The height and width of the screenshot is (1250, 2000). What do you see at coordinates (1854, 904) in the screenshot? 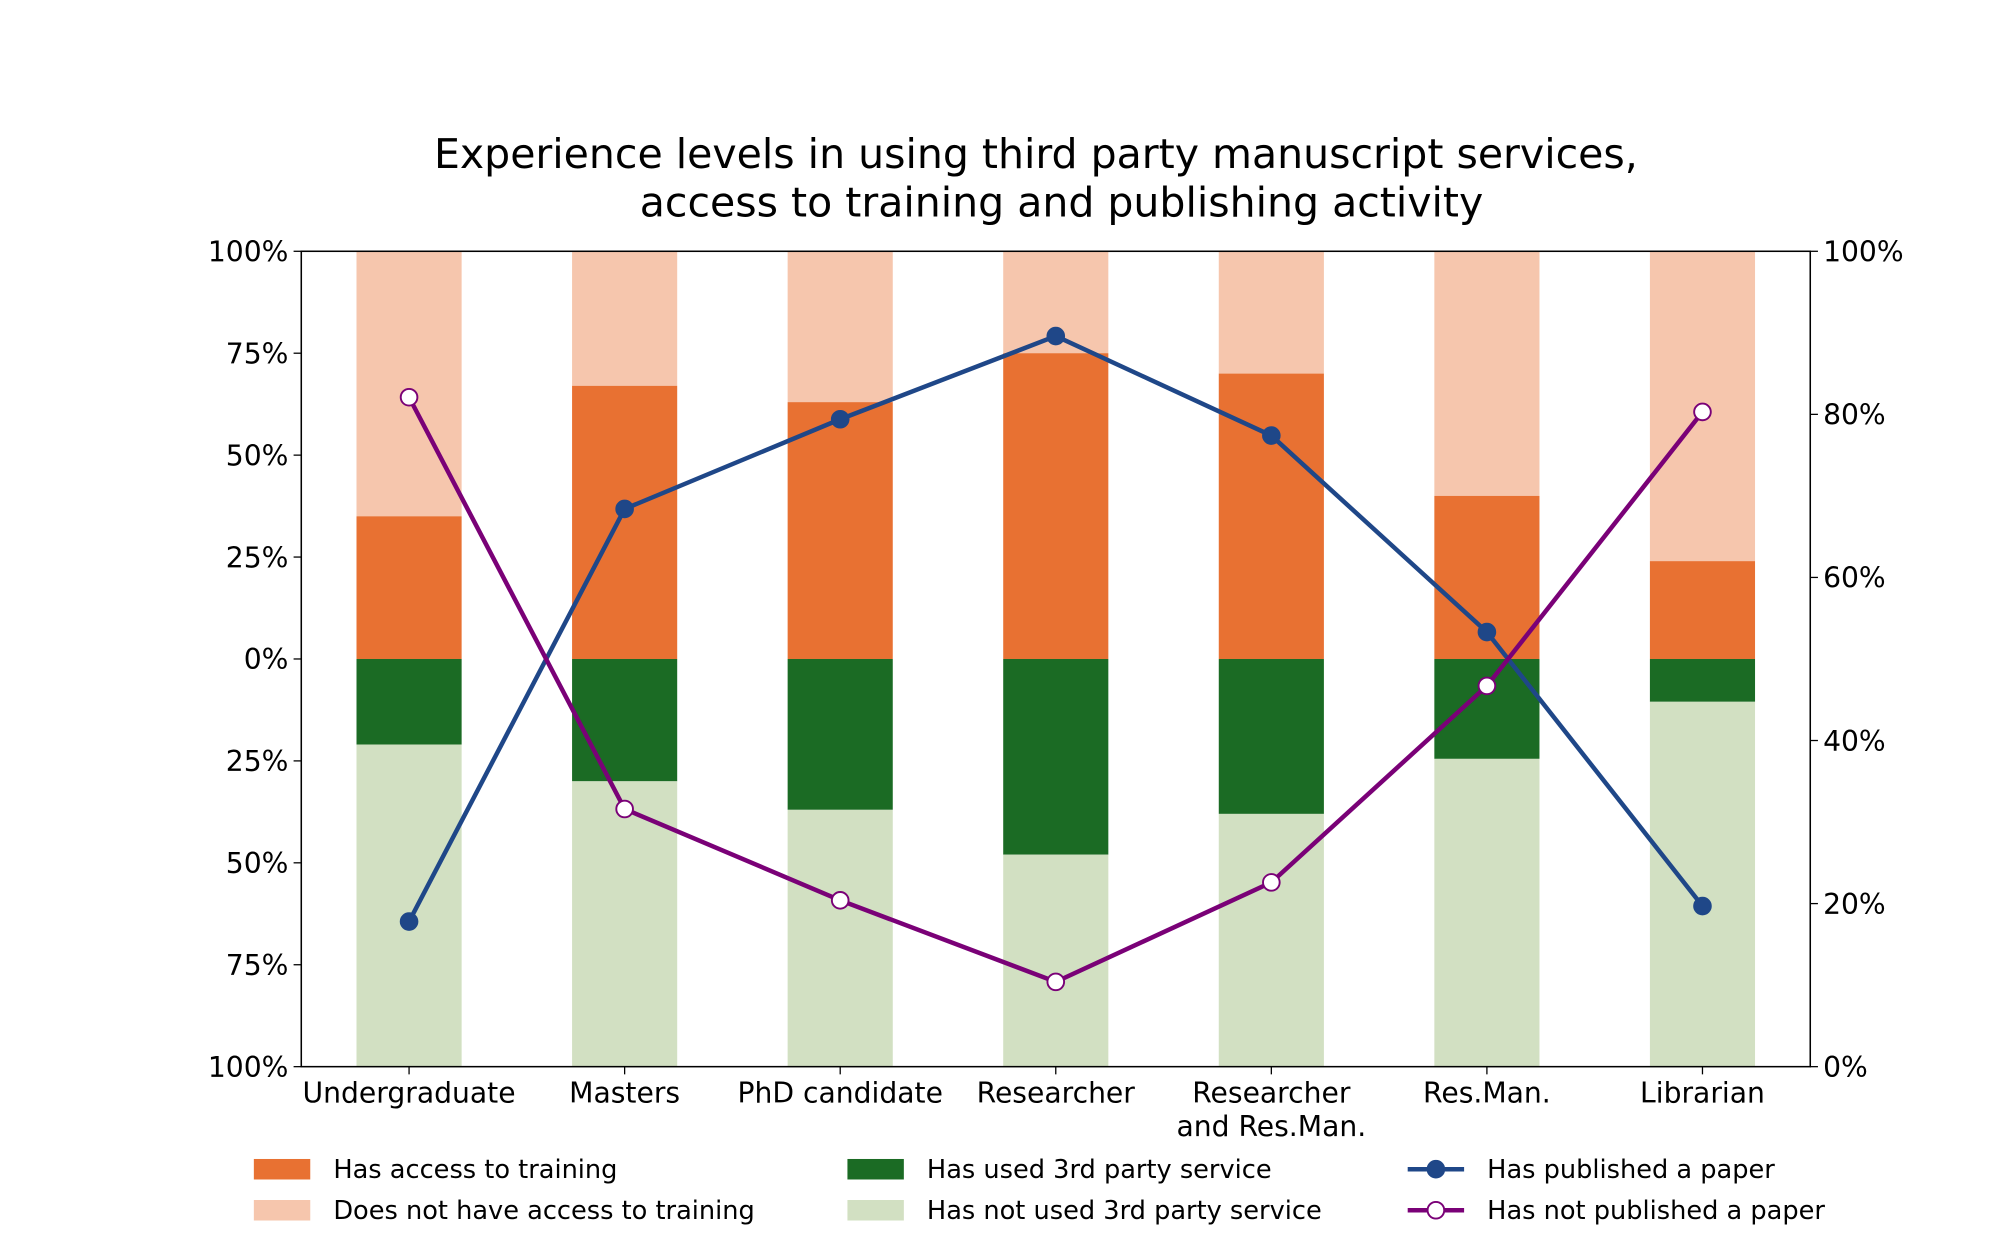
I see `right-tick-label: 20%` at bounding box center [1854, 904].